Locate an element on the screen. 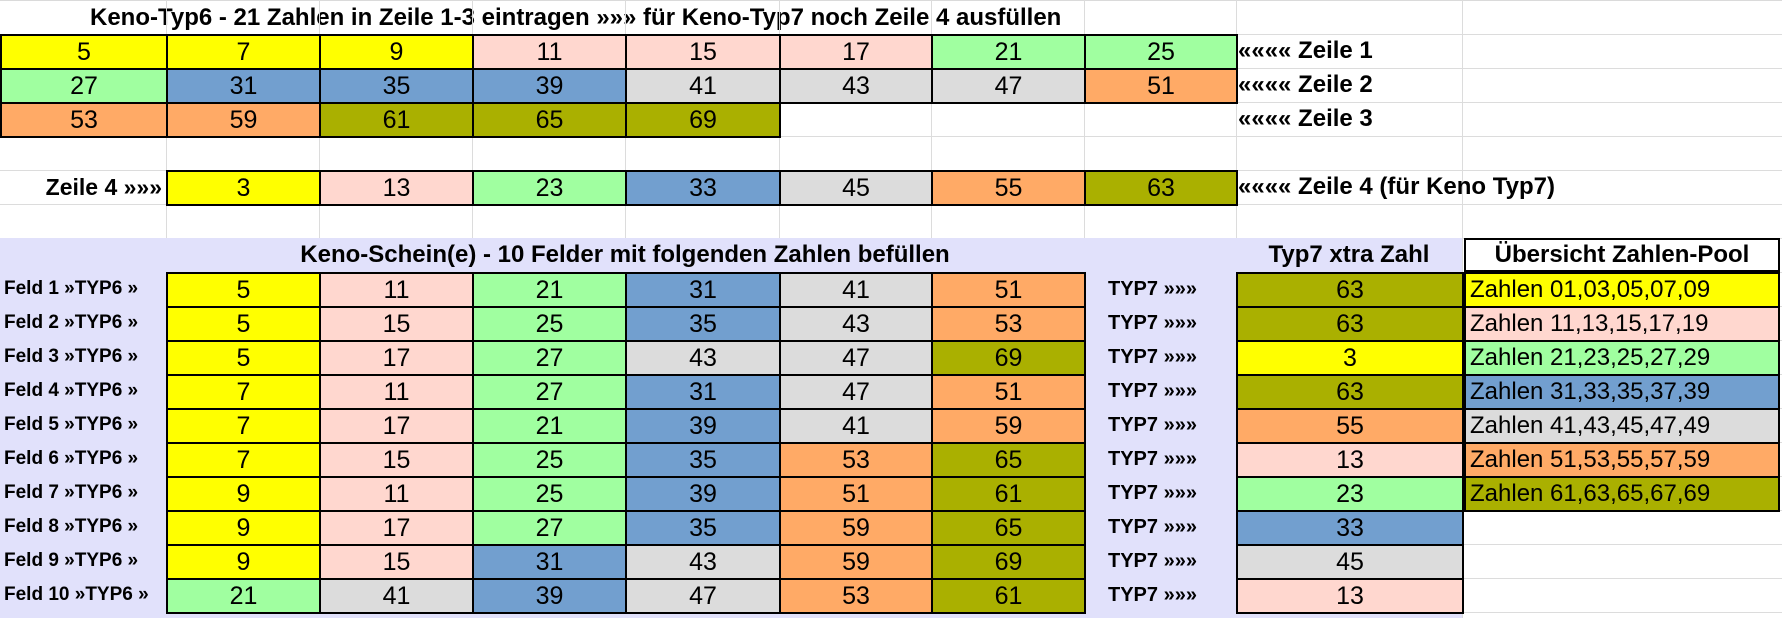 The image size is (1782, 618). typ7-extra-cell: 45 is located at coordinates (1350, 562).